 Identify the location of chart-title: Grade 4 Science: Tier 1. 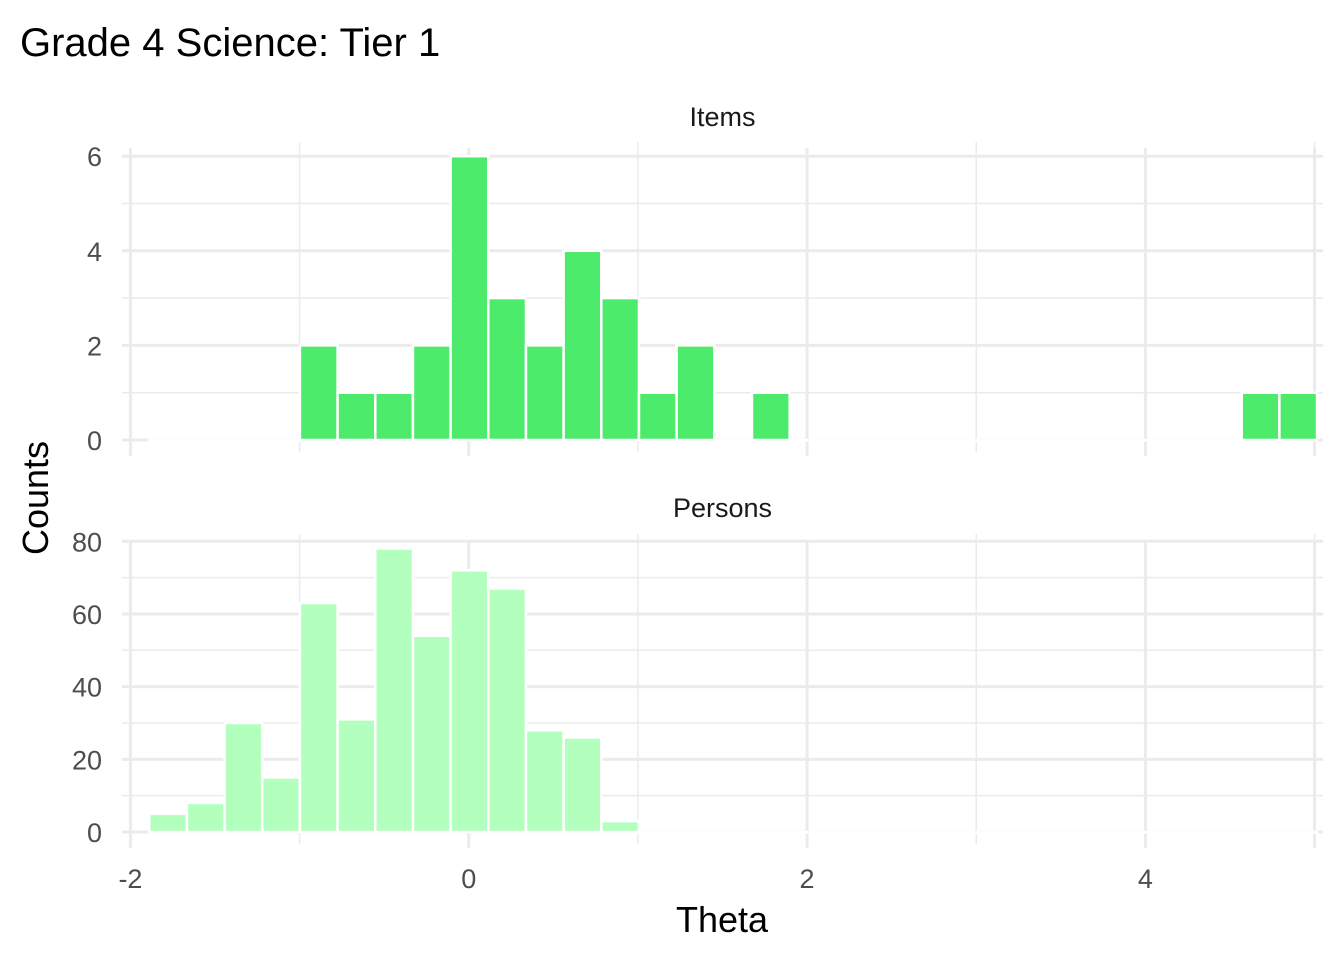
(230, 43).